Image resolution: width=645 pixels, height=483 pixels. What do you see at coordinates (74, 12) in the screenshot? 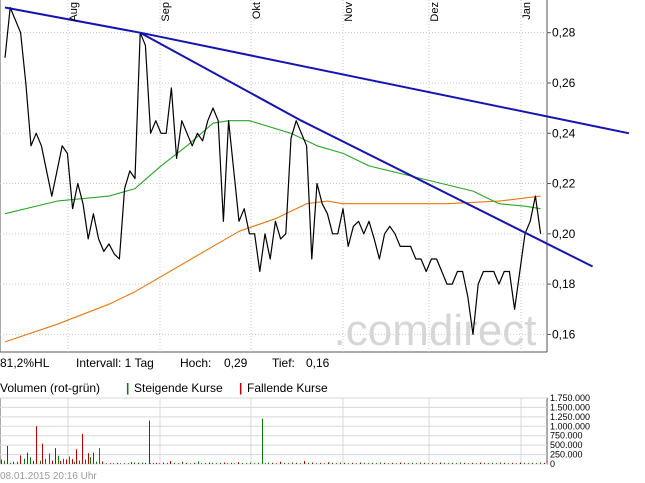
I see `month-label: Aug` at bounding box center [74, 12].